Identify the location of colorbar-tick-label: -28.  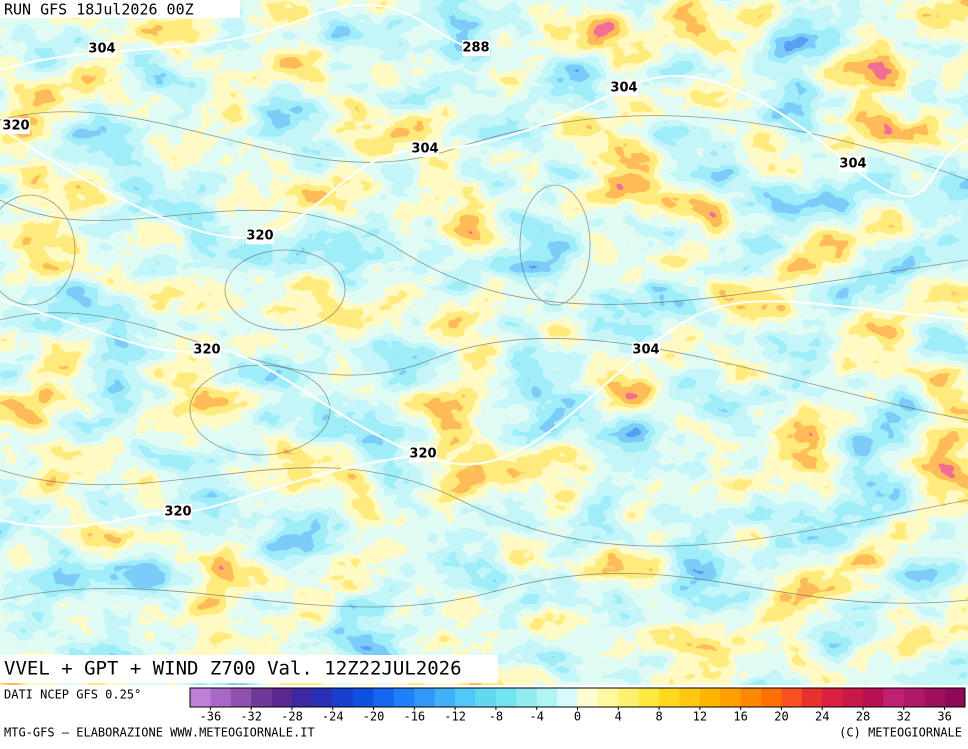
(292, 717).